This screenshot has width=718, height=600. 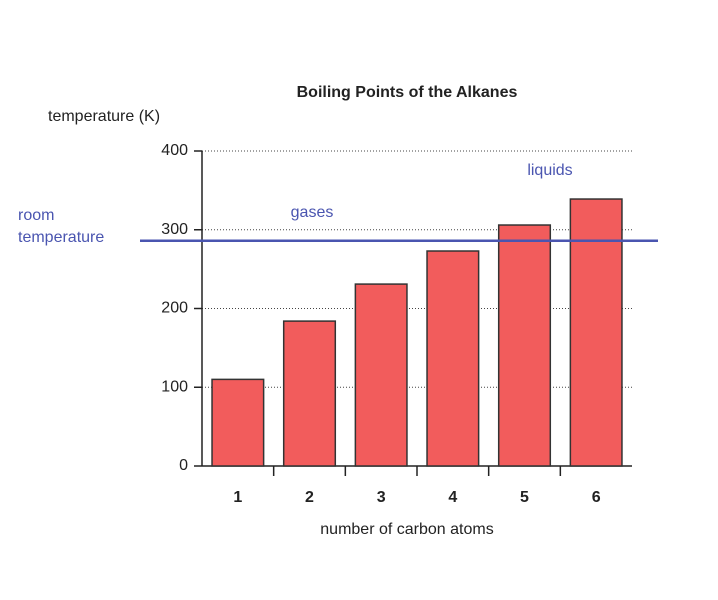 I want to click on x-tick-label: 6, so click(x=596, y=497).